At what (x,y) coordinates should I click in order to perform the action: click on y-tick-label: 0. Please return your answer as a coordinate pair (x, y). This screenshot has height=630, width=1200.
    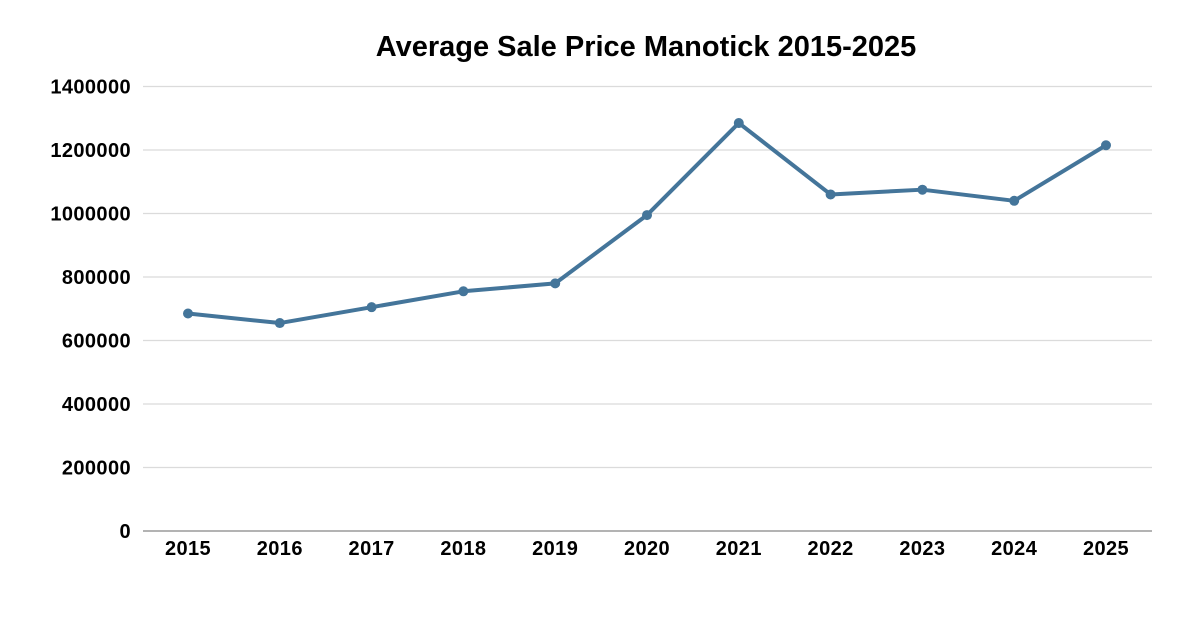
    Looking at the image, I should click on (125, 532).